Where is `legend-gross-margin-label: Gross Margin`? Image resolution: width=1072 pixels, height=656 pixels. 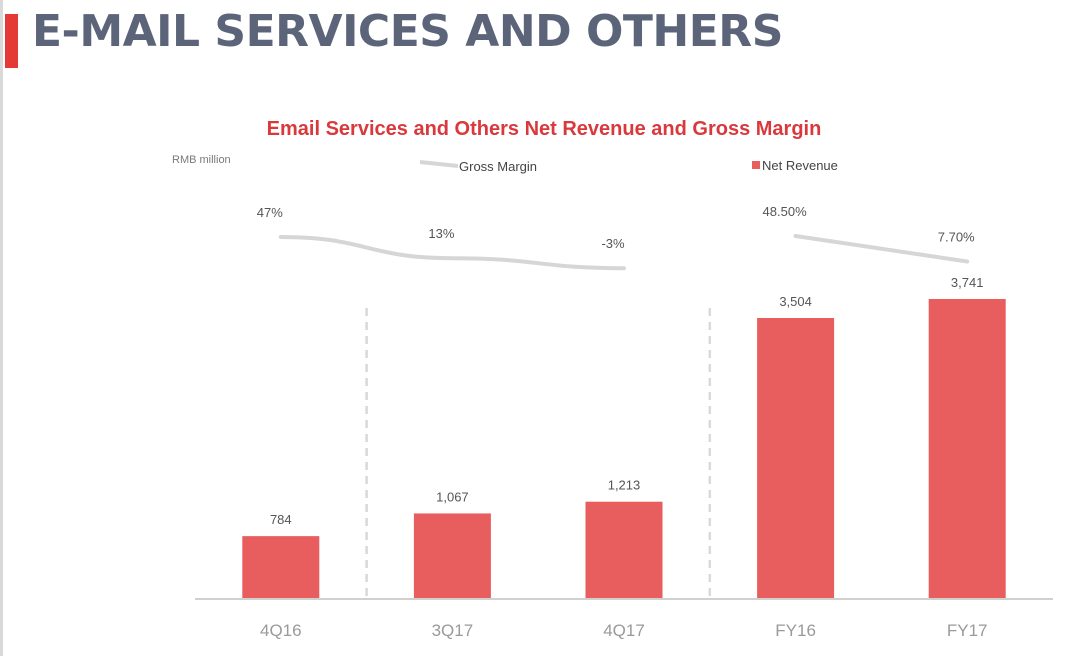 legend-gross-margin-label: Gross Margin is located at coordinates (498, 166).